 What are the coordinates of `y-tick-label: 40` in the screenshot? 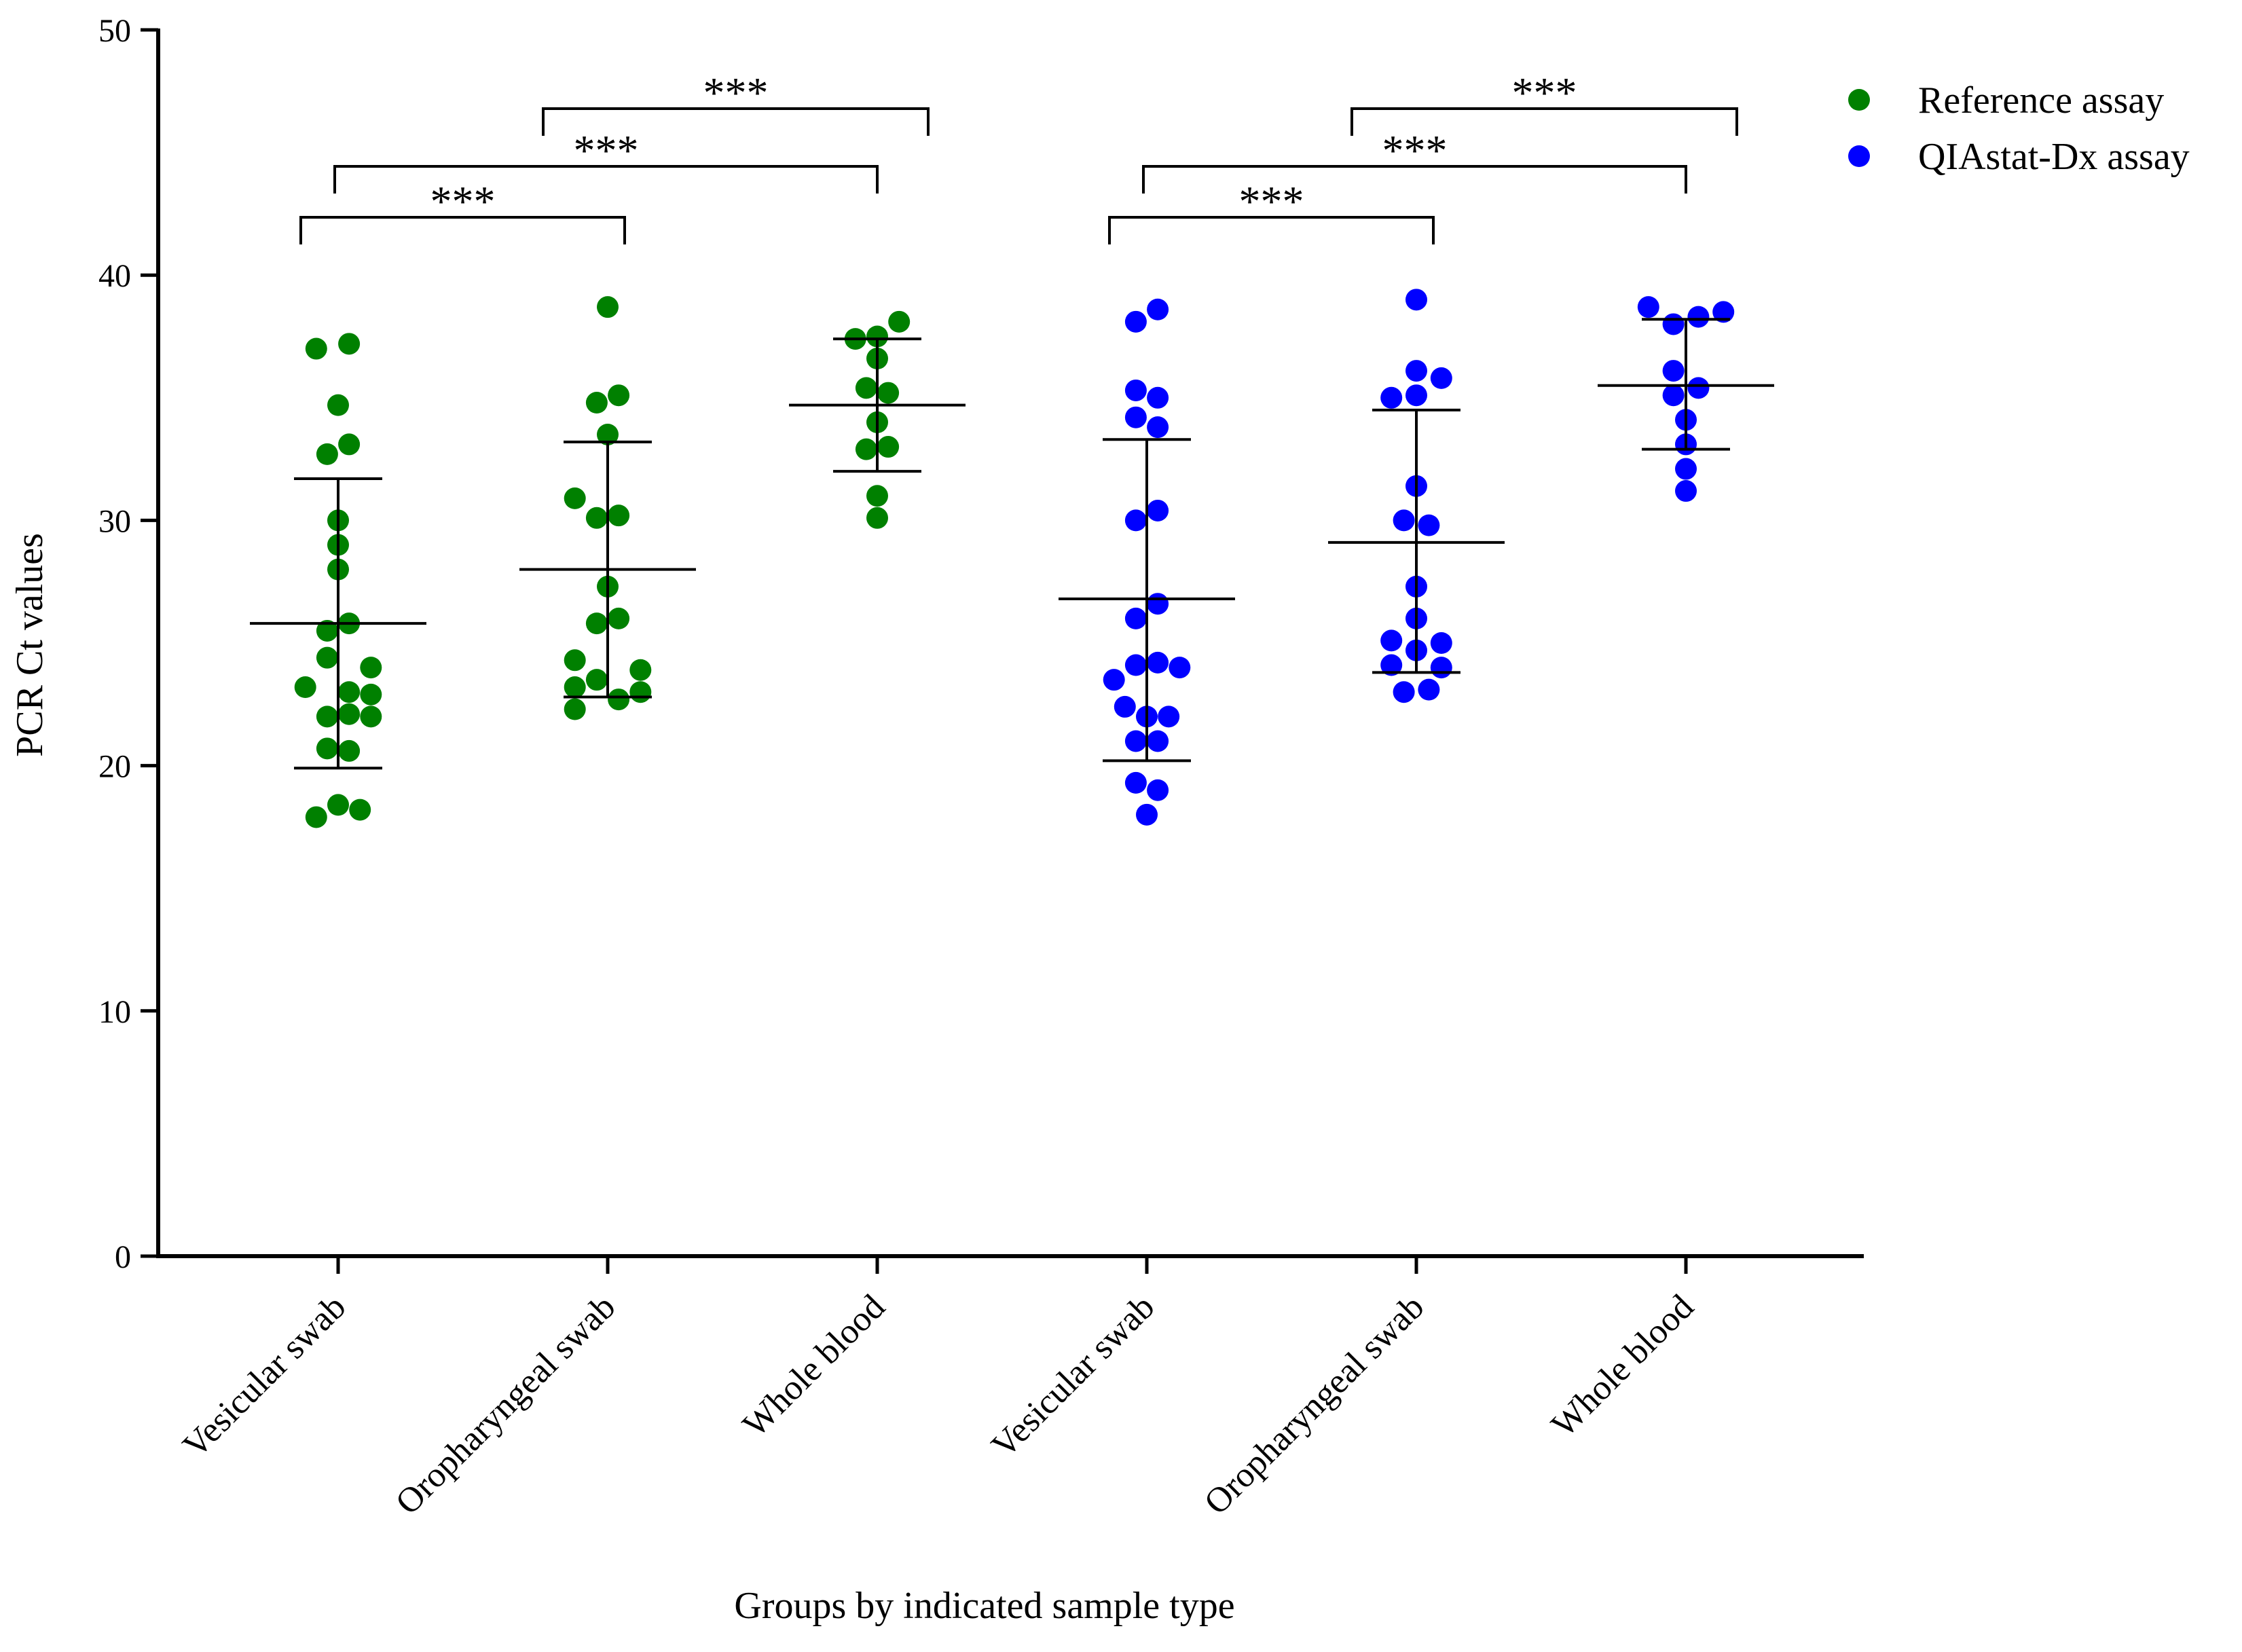 It's located at (114, 276).